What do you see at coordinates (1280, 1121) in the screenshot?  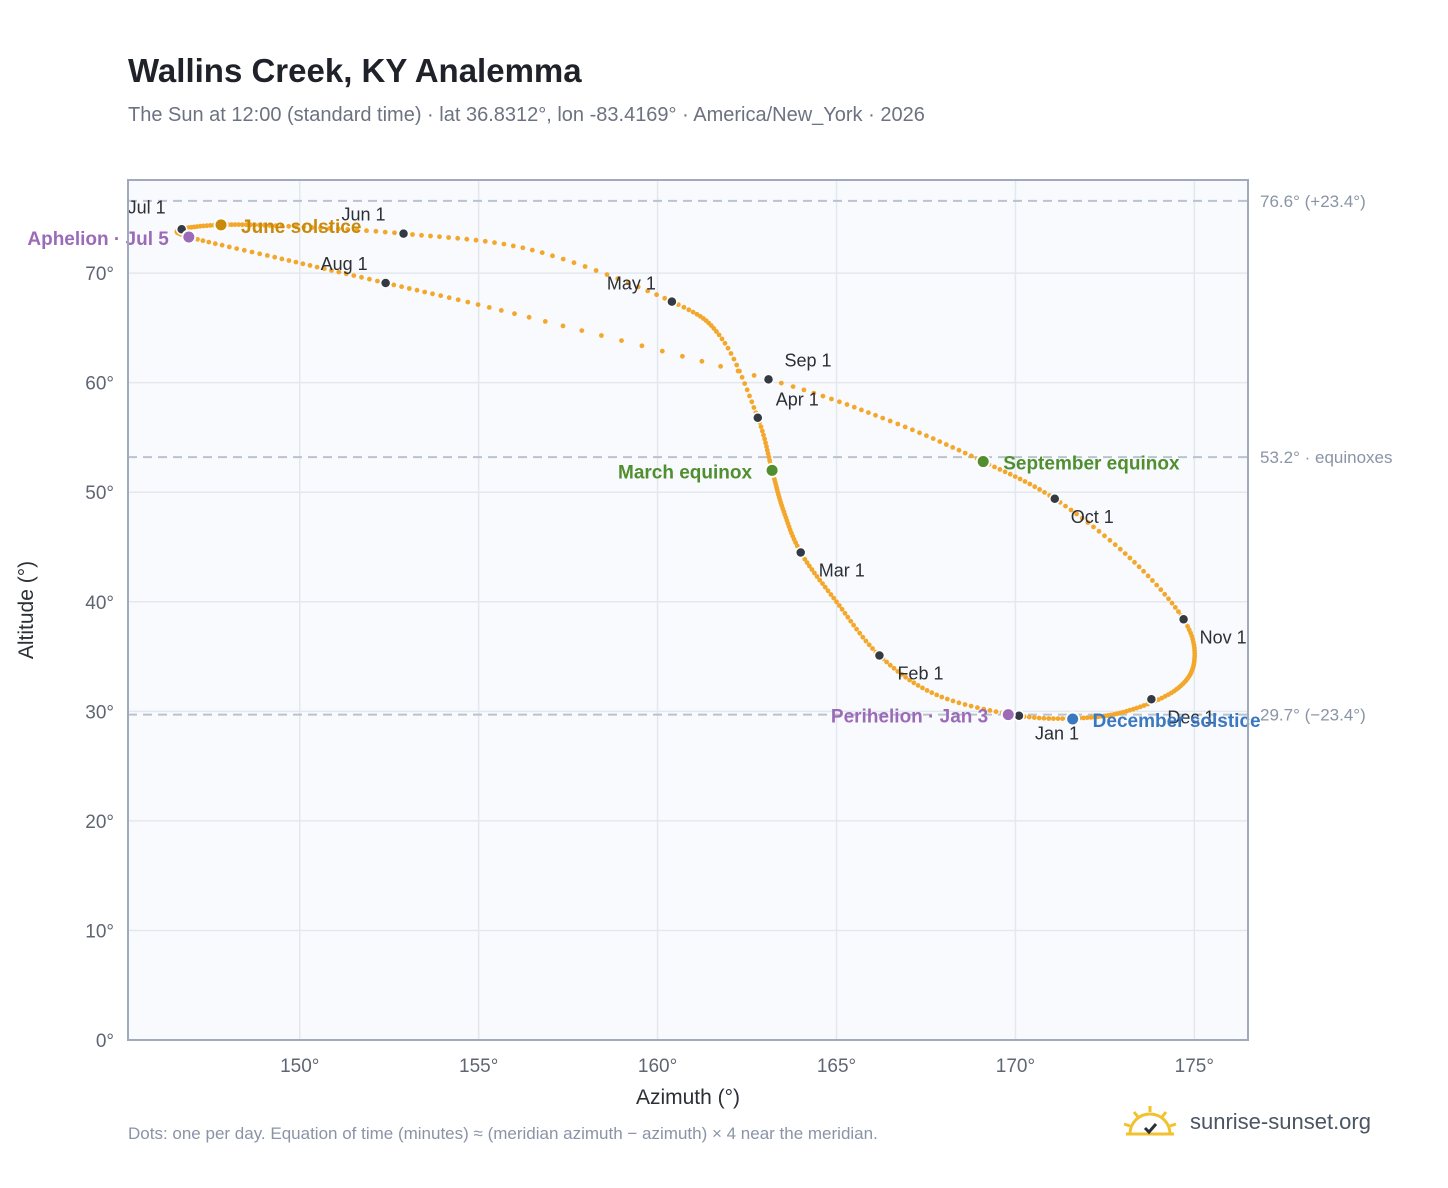 I see `brand-name: sunrise-sunset.org` at bounding box center [1280, 1121].